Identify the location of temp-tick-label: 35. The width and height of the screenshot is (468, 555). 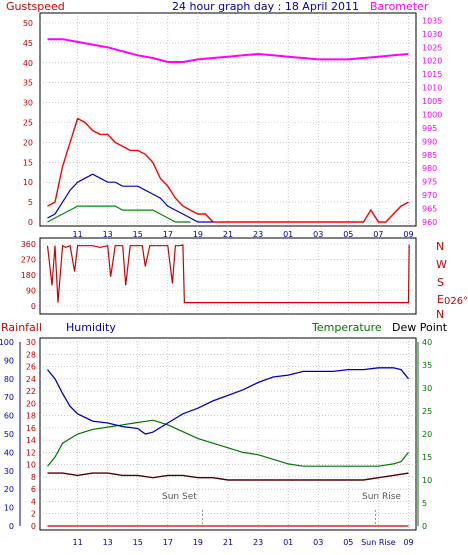
(427, 365).